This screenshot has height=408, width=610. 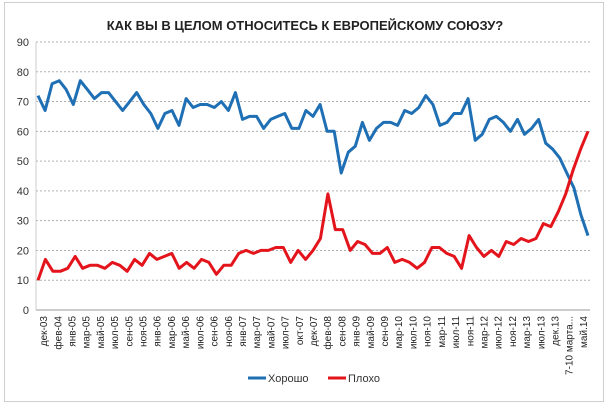 What do you see at coordinates (300, 331) in the screenshot?
I see `x-tick-label: окт-07` at bounding box center [300, 331].